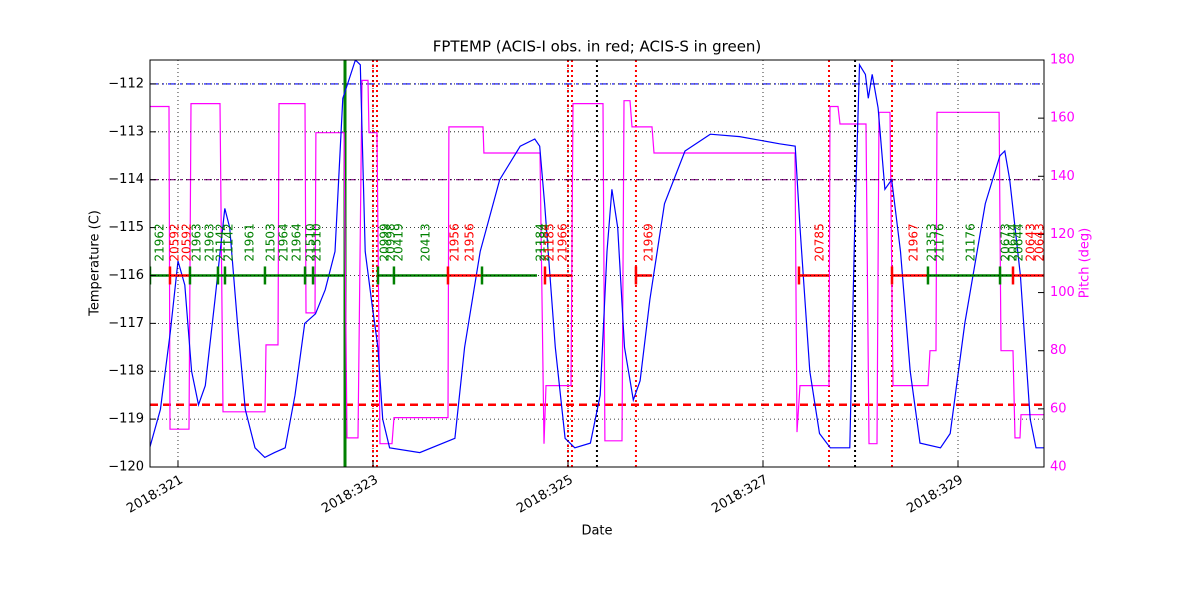 This screenshot has width=1200, height=600. What do you see at coordinates (126, 131) in the screenshot?
I see `y-tick-label: −113` at bounding box center [126, 131].